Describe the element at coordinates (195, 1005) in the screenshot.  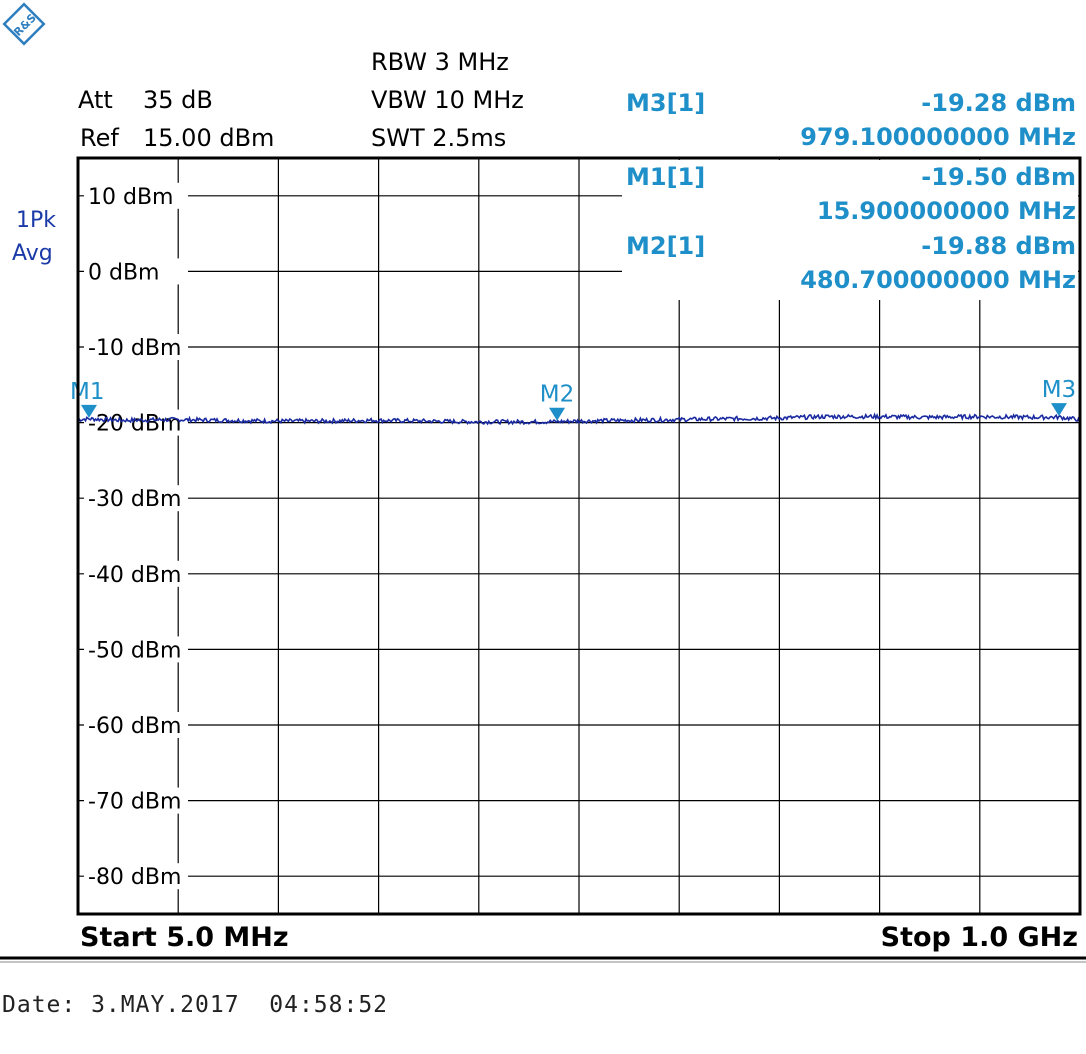
I see `capture-date: Date: 3.MAY.2017 04:58:52` at that location.